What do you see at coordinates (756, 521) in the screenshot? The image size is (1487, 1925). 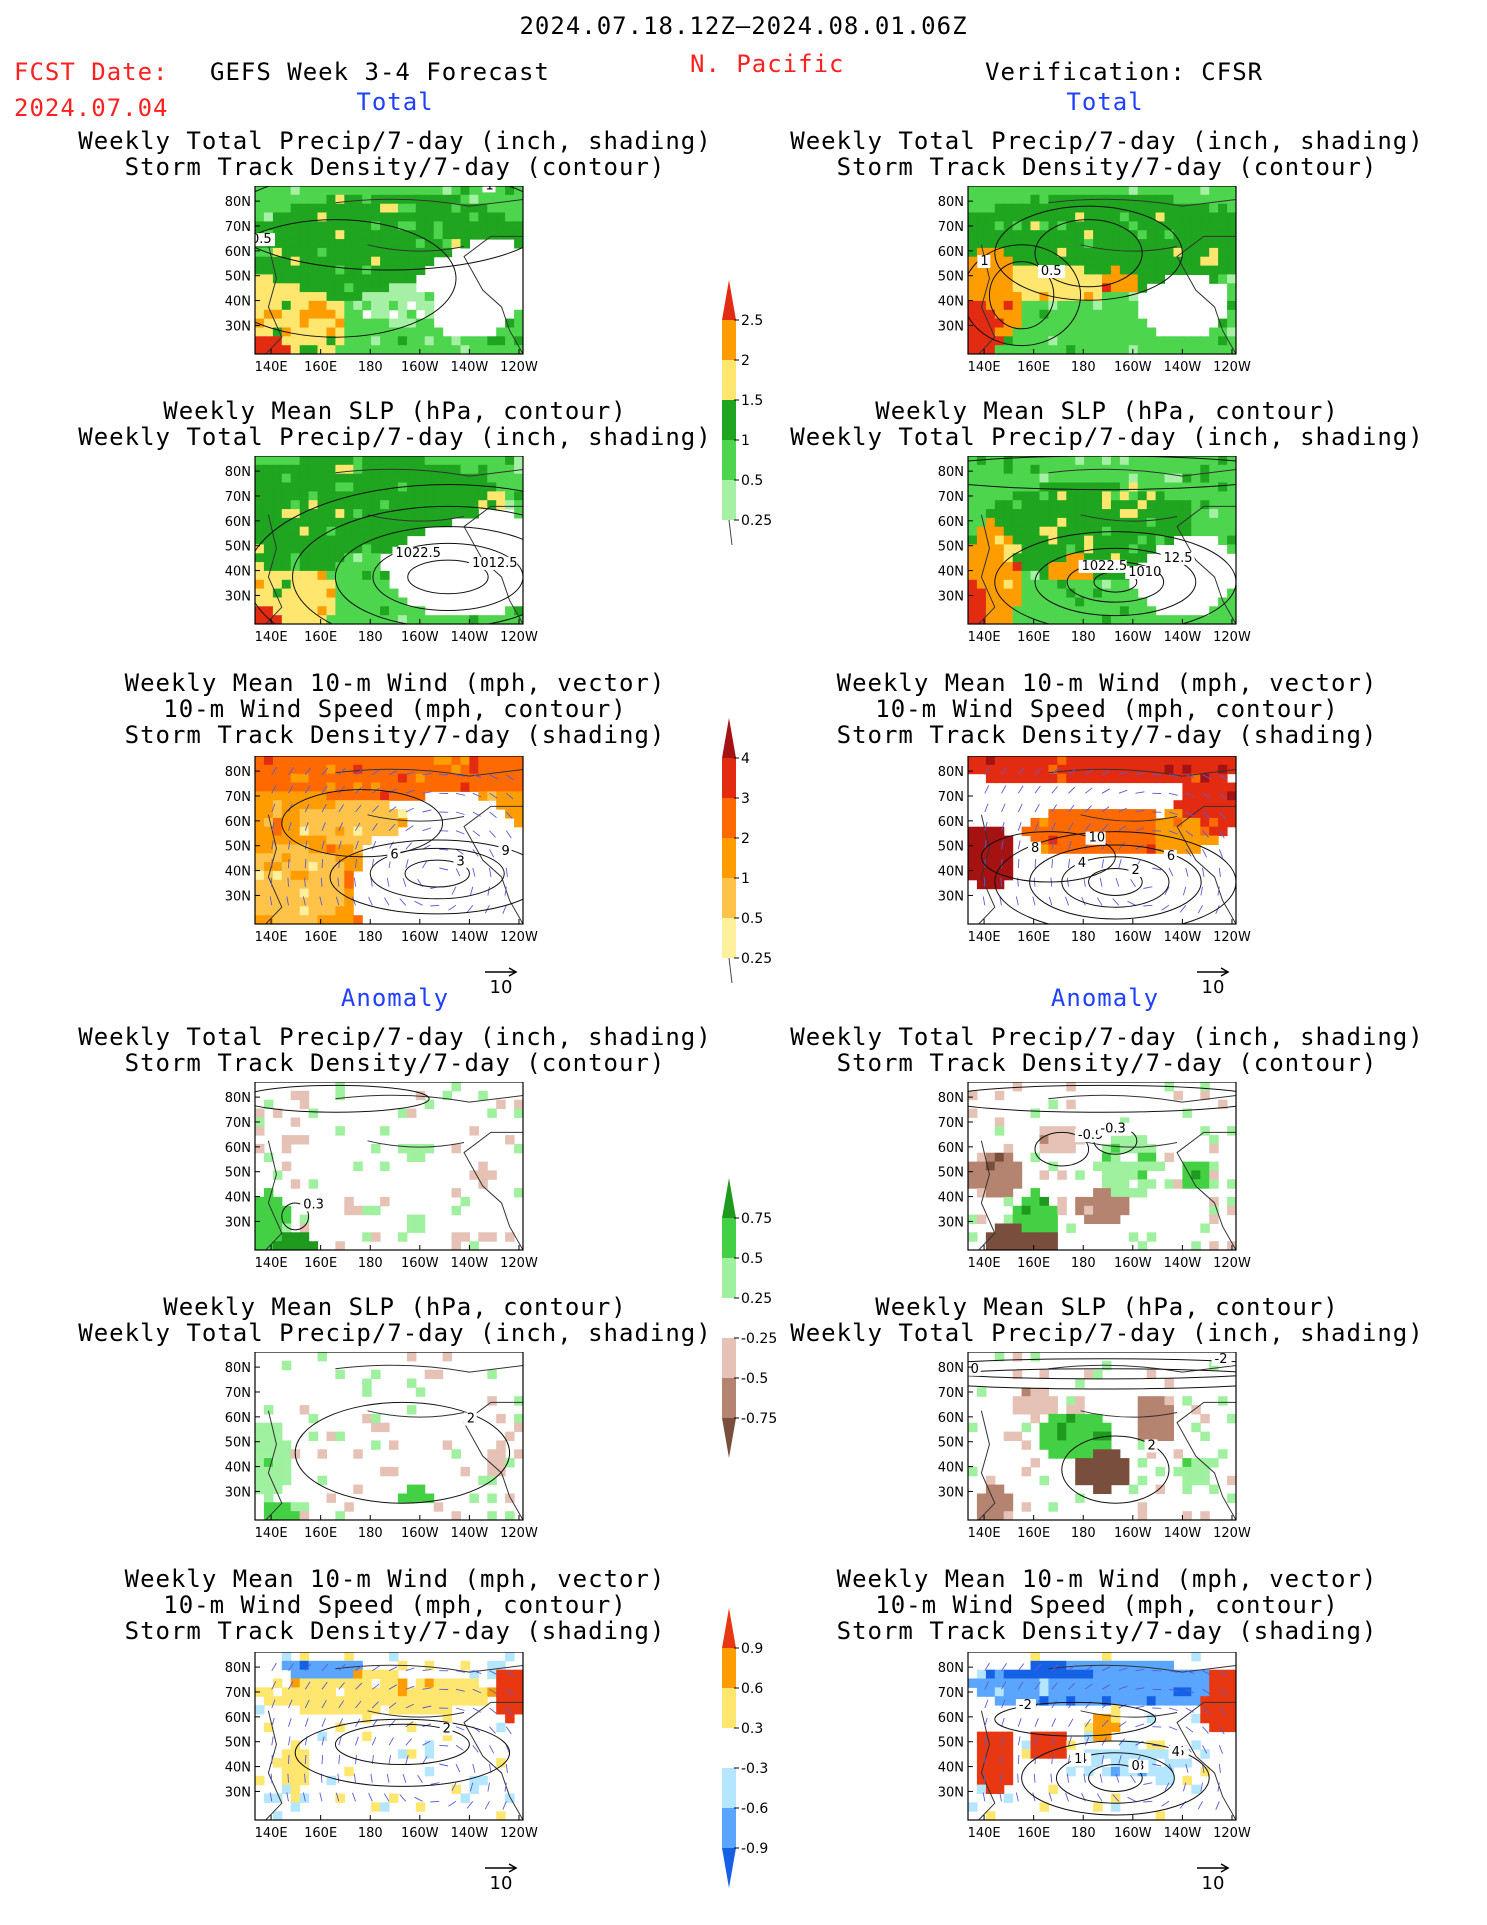 I see `colorbar-label: 0.25` at bounding box center [756, 521].